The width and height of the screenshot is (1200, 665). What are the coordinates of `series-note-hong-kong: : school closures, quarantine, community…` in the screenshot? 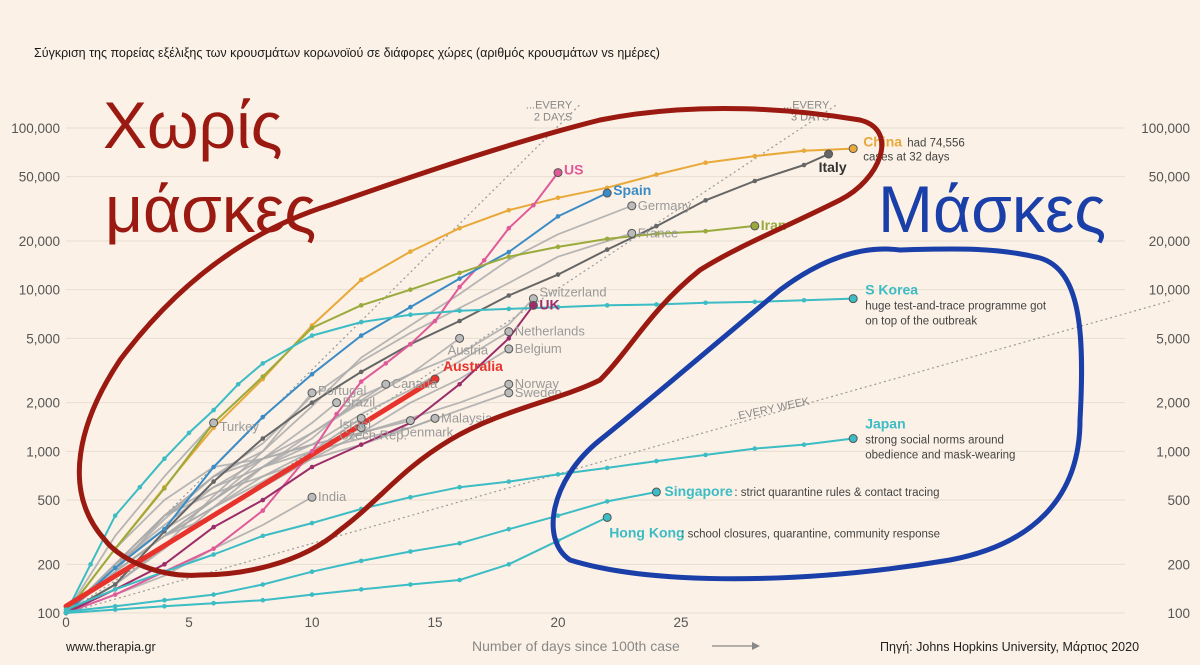 It's located at (810, 534).